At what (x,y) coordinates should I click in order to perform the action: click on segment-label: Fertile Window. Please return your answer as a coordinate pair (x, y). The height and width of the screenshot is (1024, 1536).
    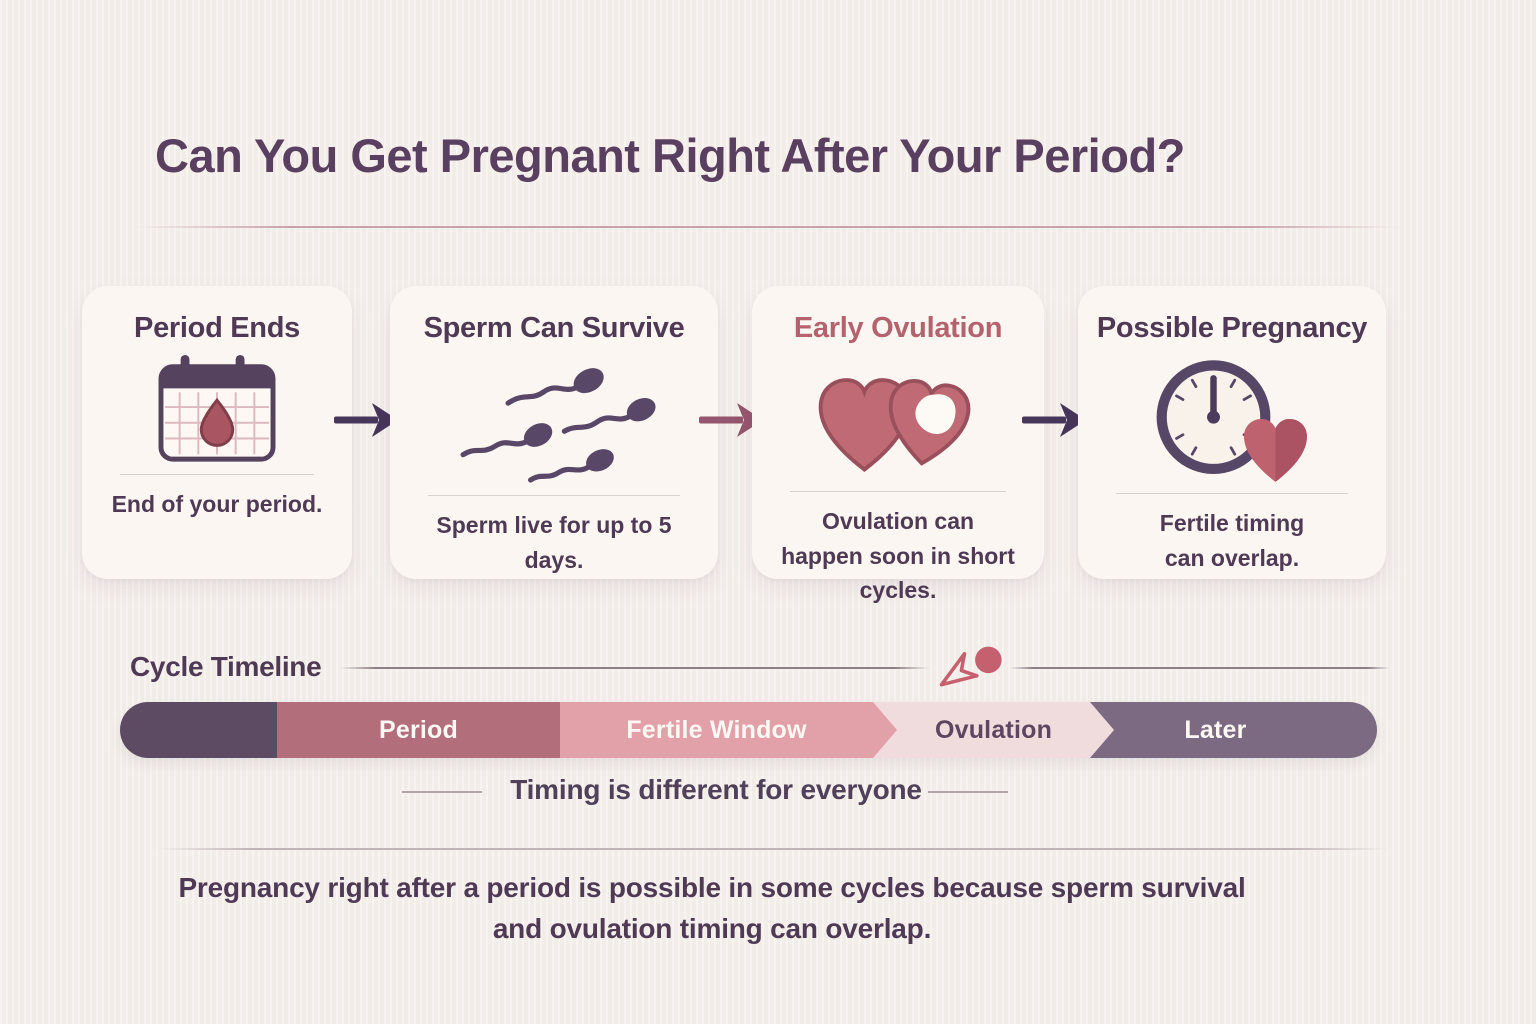
    Looking at the image, I should click on (716, 729).